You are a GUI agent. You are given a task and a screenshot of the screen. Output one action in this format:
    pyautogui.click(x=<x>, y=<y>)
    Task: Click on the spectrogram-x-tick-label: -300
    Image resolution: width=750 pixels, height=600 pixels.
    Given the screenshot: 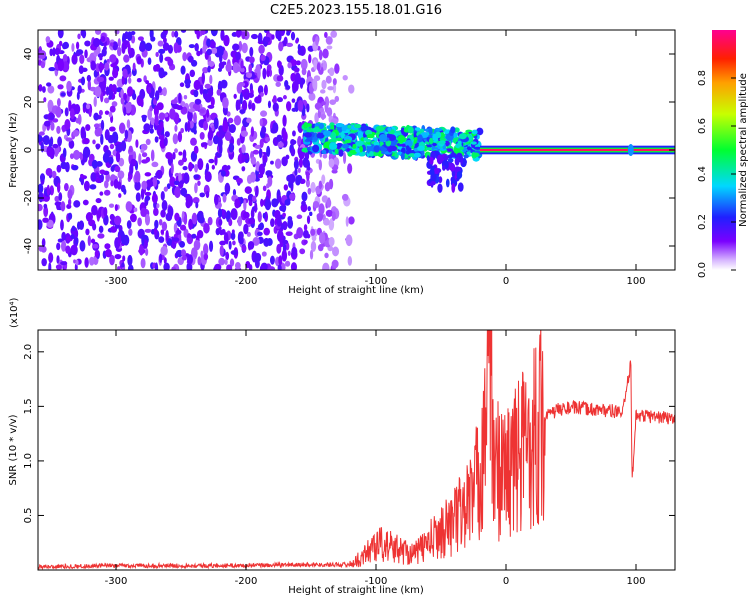 What is the action you would take?
    pyautogui.click(x=116, y=281)
    